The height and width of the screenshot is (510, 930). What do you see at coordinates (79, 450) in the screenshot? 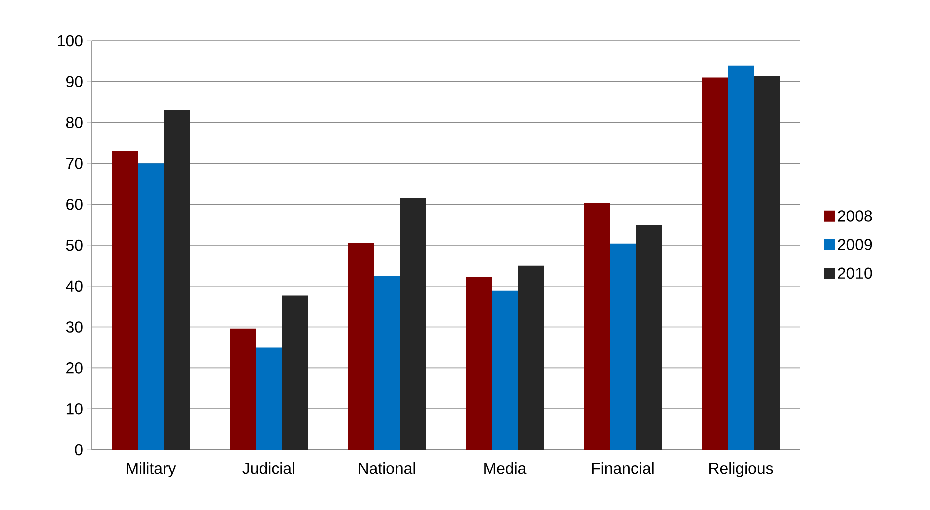
I see `y-tick-label: 0` at bounding box center [79, 450].